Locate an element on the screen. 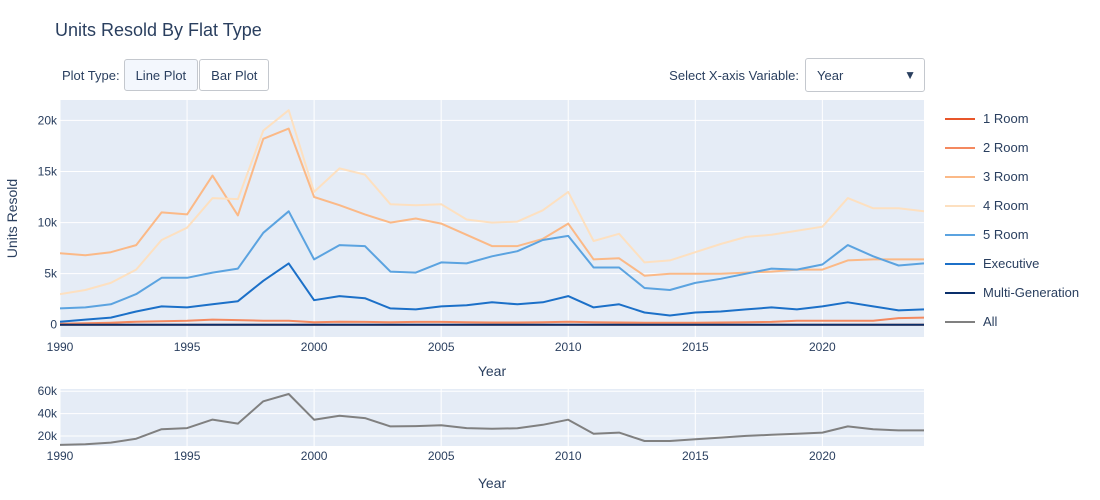  bar-plot-button: Bar Plot is located at coordinates (234, 75).